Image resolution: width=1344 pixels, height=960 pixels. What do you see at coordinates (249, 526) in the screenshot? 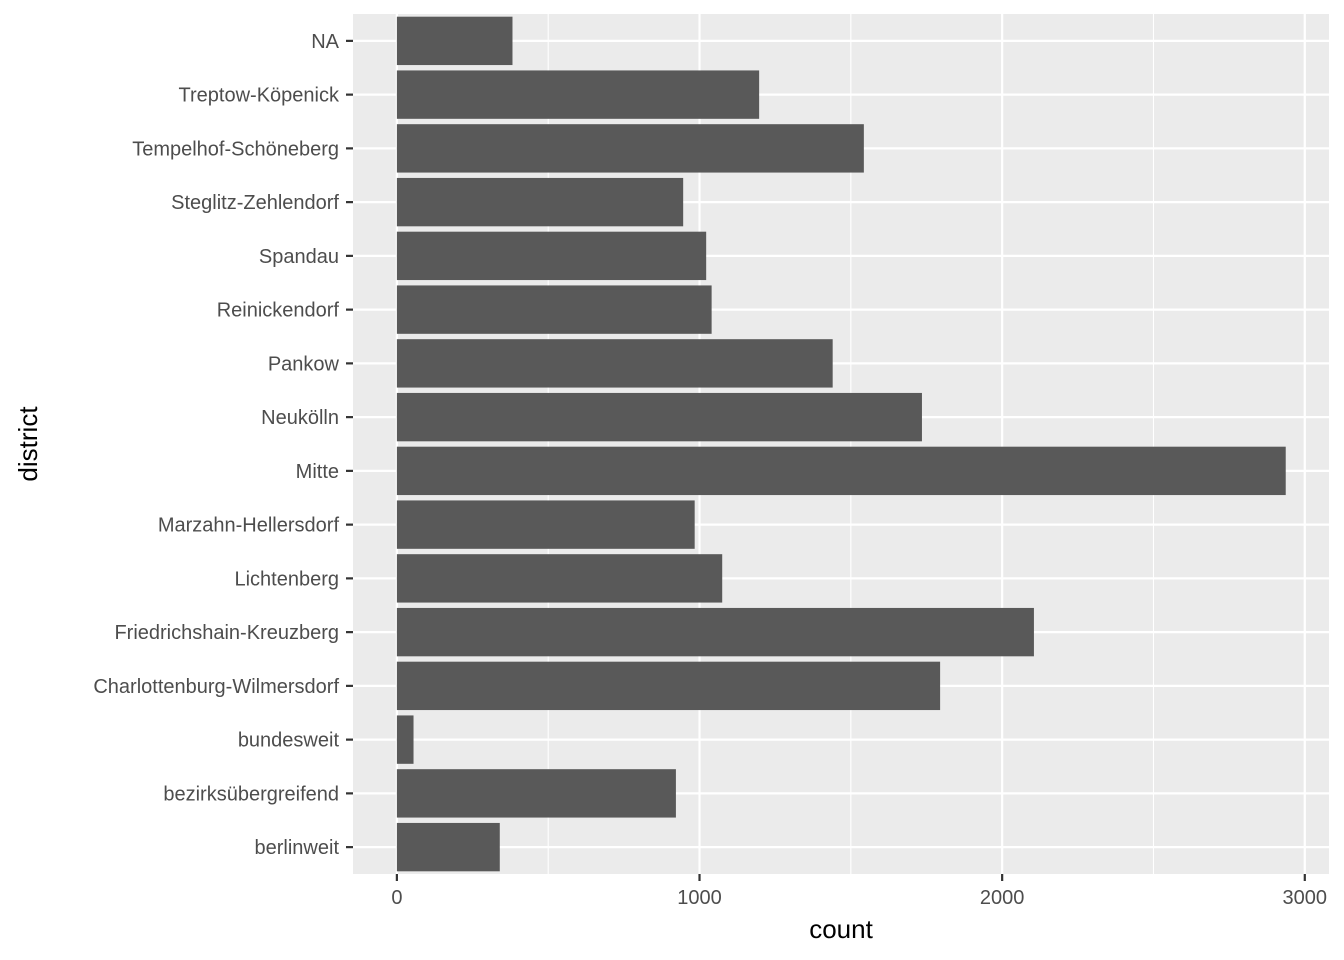
I see `y-tick-label: Marzahn-Hellersdorf` at bounding box center [249, 526].